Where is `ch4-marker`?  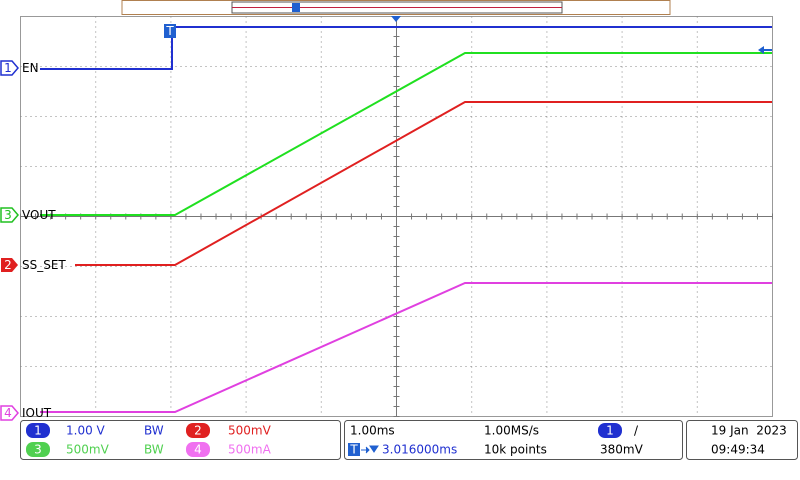
ch4-marker is located at coordinates (9, 413).